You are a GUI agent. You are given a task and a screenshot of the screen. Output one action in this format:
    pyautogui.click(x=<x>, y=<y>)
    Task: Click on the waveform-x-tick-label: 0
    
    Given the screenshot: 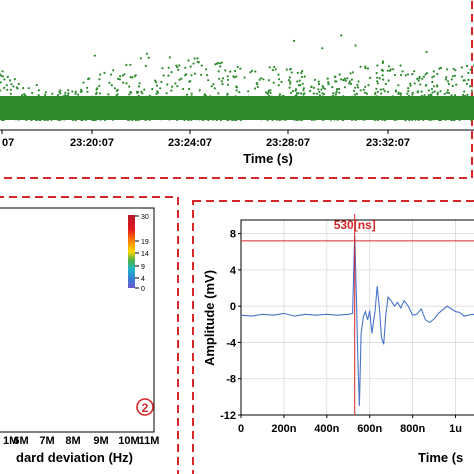 What is the action you would take?
    pyautogui.click(x=241, y=429)
    